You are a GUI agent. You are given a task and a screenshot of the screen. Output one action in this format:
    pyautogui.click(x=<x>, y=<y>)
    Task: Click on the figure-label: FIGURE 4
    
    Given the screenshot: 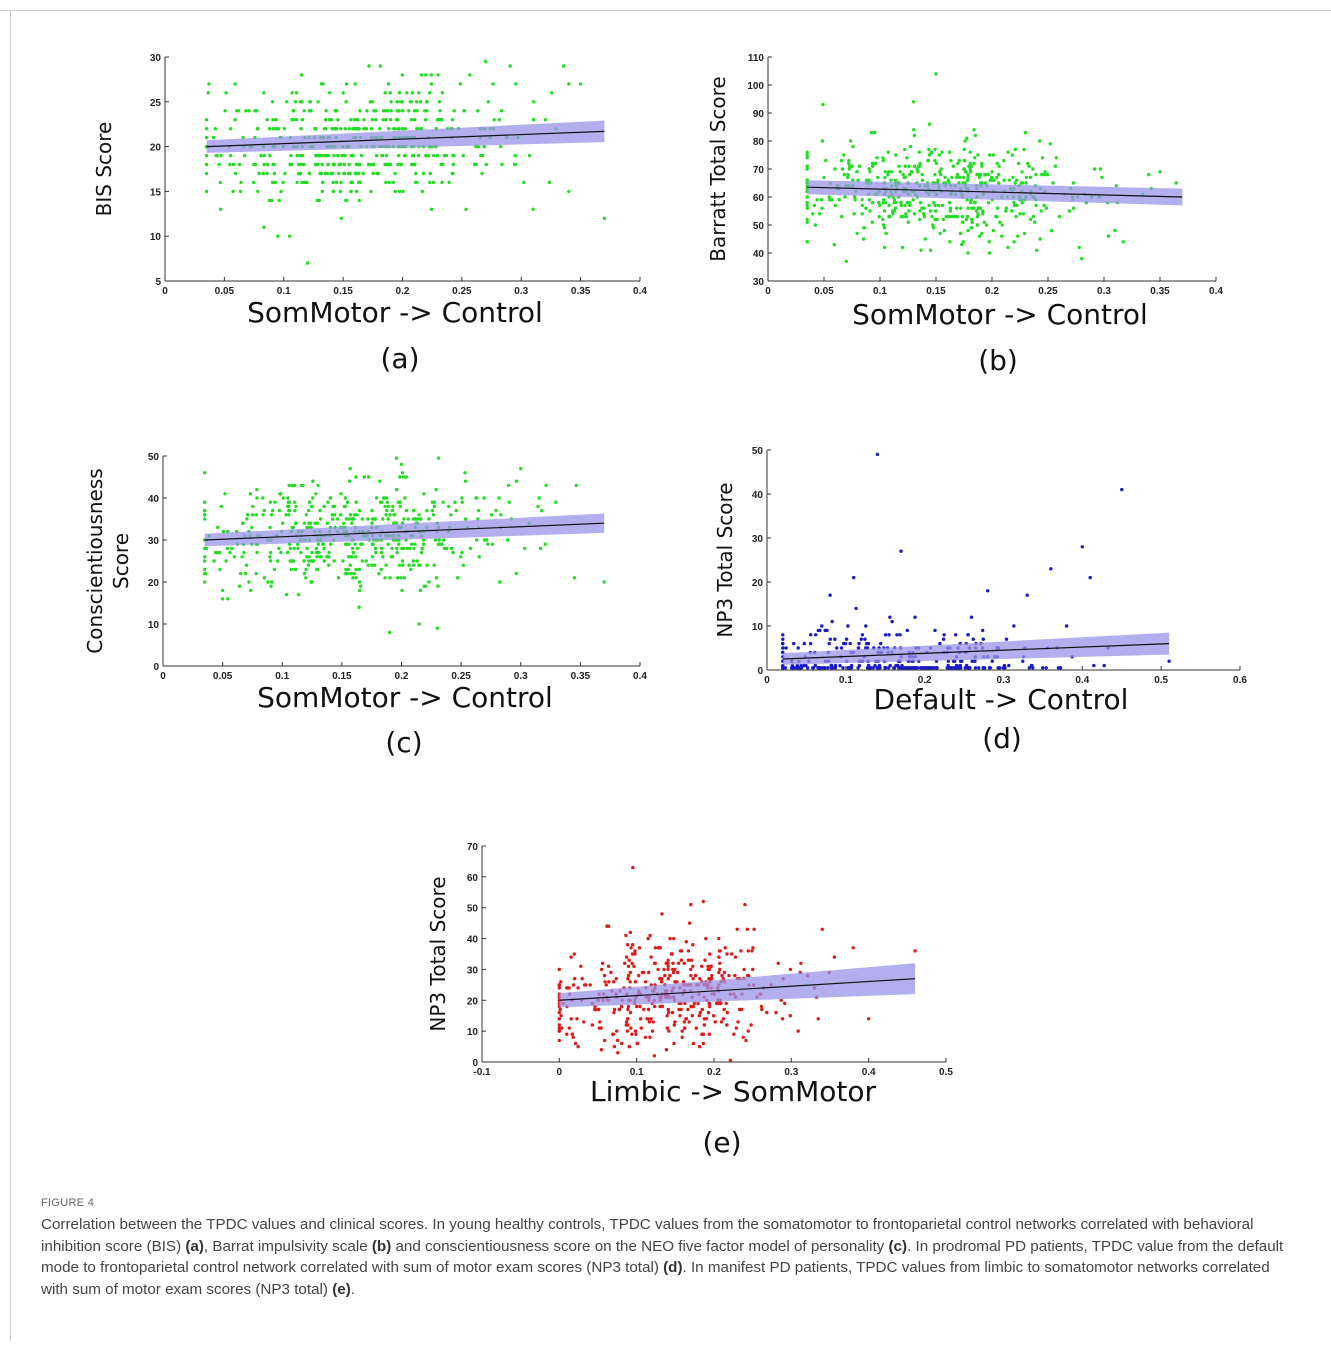 What is the action you would take?
    pyautogui.click(x=68, y=1203)
    